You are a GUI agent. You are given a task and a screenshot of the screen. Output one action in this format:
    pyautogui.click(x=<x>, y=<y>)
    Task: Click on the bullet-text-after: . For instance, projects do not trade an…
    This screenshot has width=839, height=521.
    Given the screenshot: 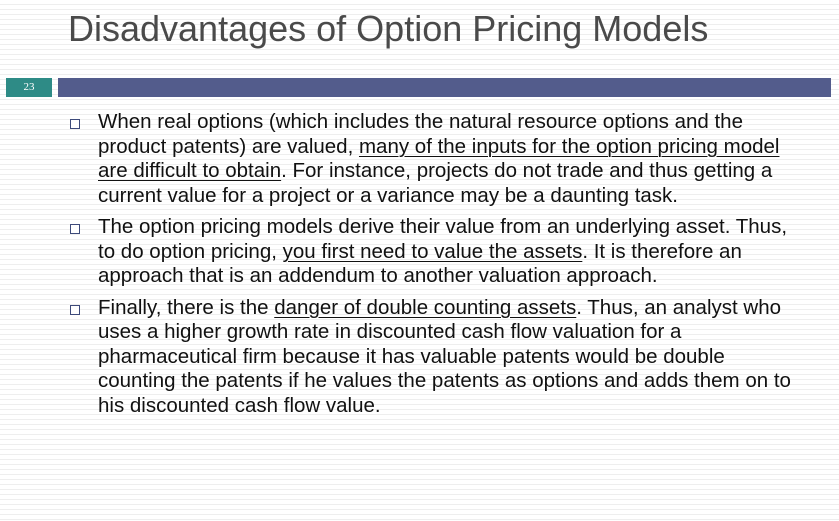 What is the action you would take?
    pyautogui.click(x=435, y=183)
    